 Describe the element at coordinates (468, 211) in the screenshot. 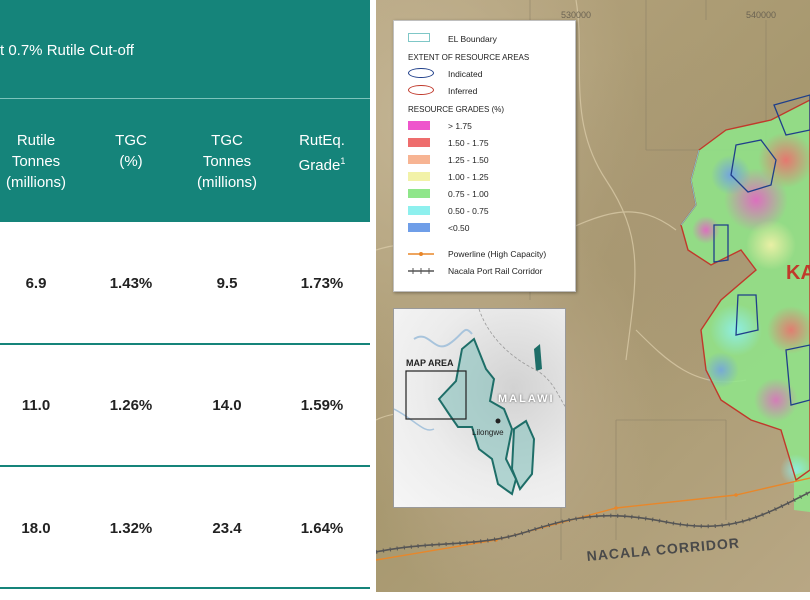

I see `grade-label: 0.50 - 0.75` at that location.